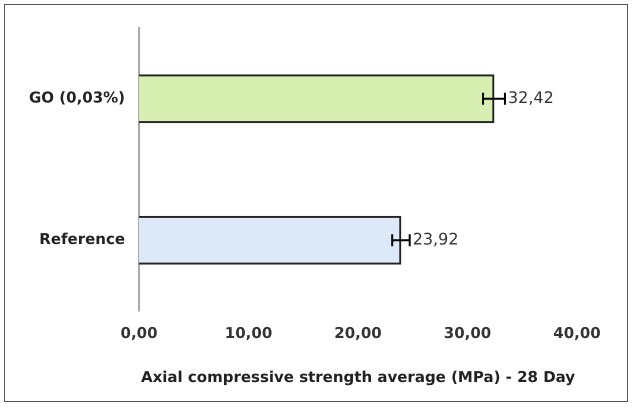 The height and width of the screenshot is (408, 634). I want to click on x-tick-label: 40,00, so click(577, 333).